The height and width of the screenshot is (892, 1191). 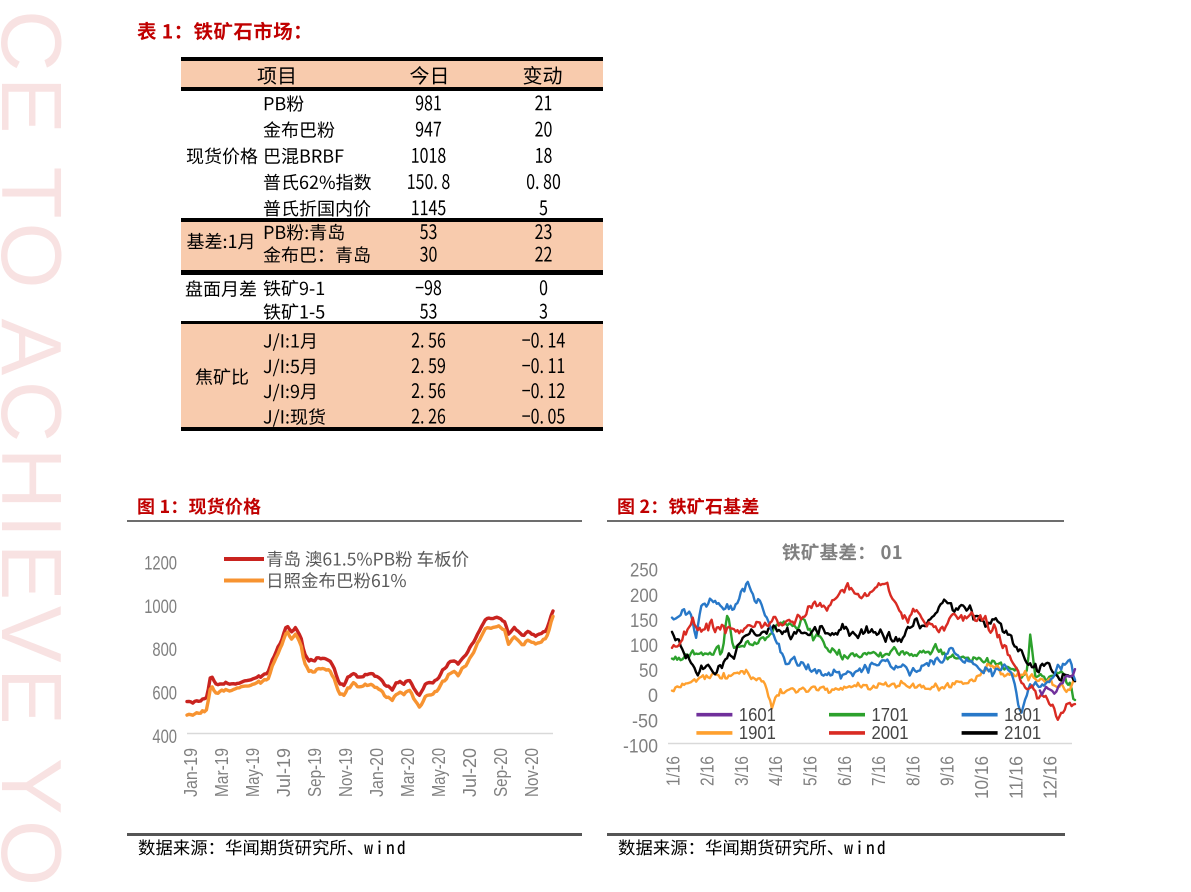 What do you see at coordinates (708, 771) in the screenshot?
I see `svg-text: 2/16` at bounding box center [708, 771].